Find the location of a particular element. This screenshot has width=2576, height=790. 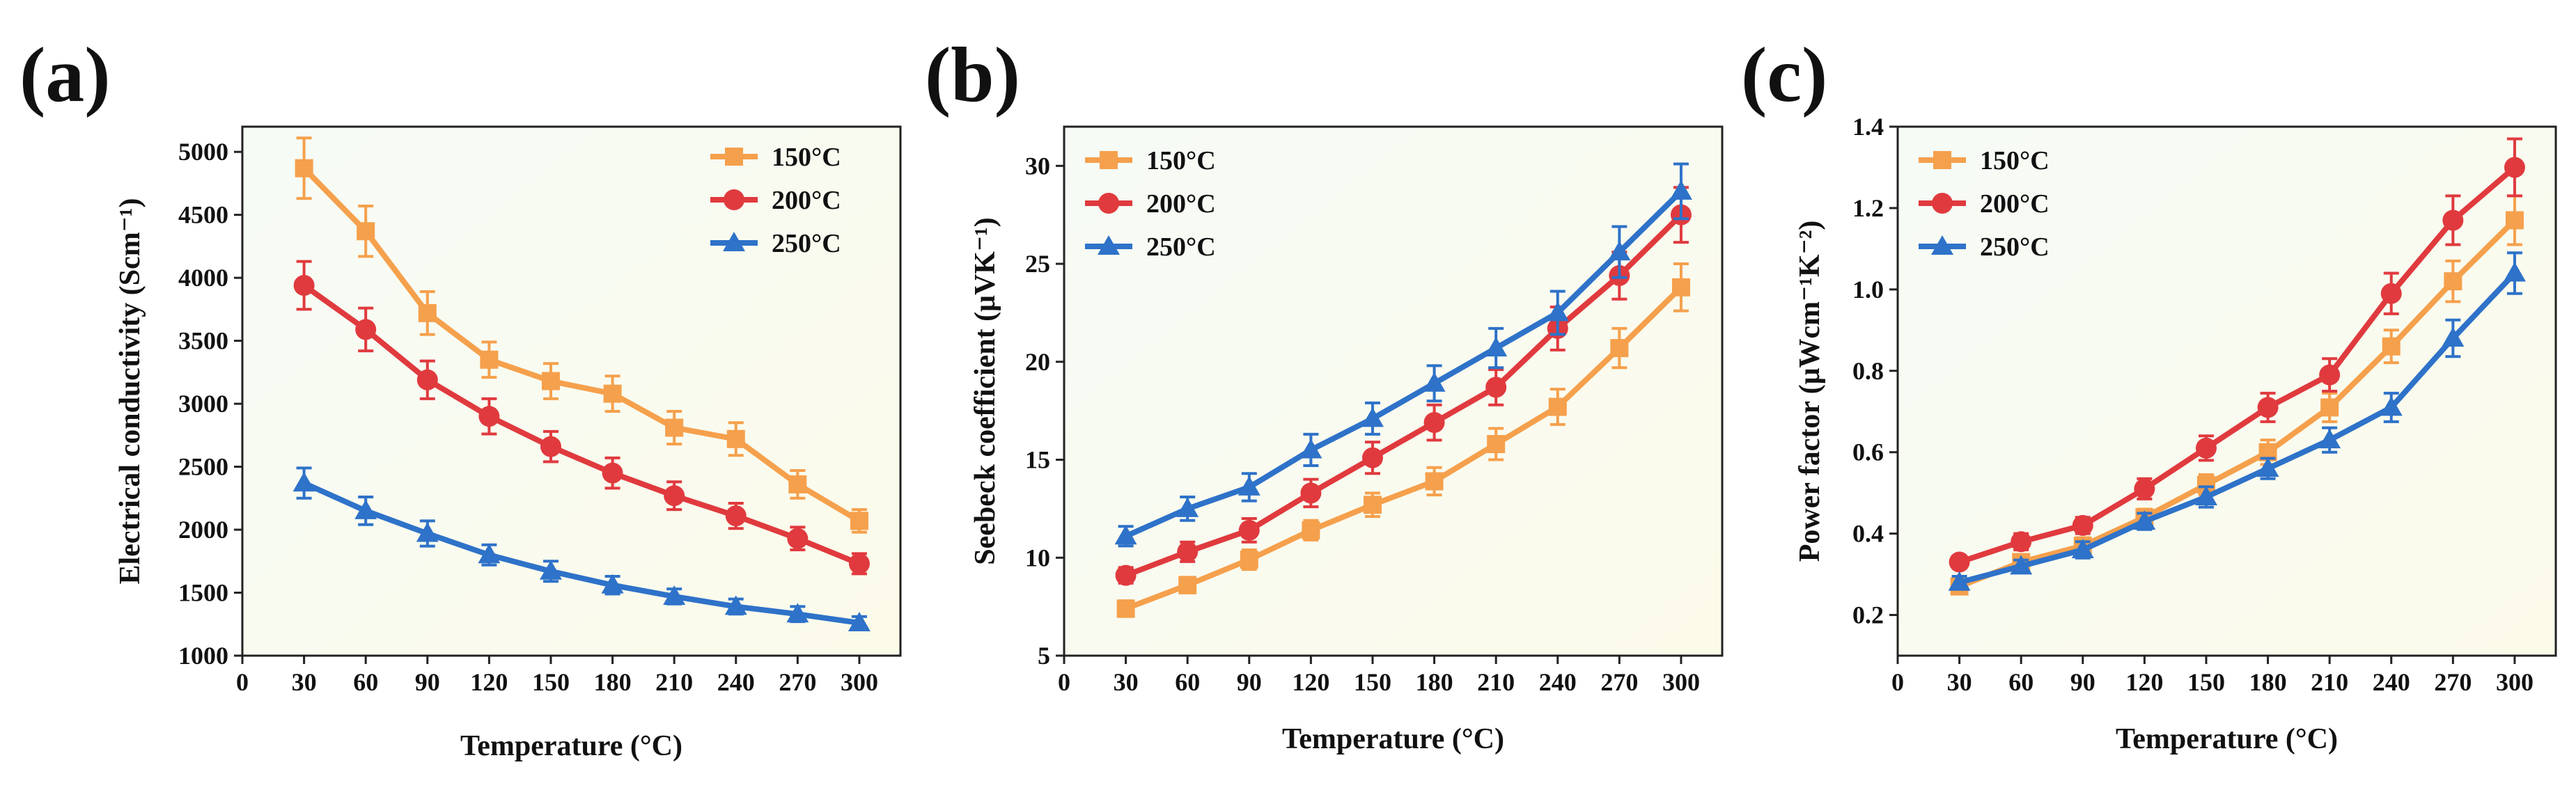

panel-a-series-1-line is located at coordinates (582, 425).